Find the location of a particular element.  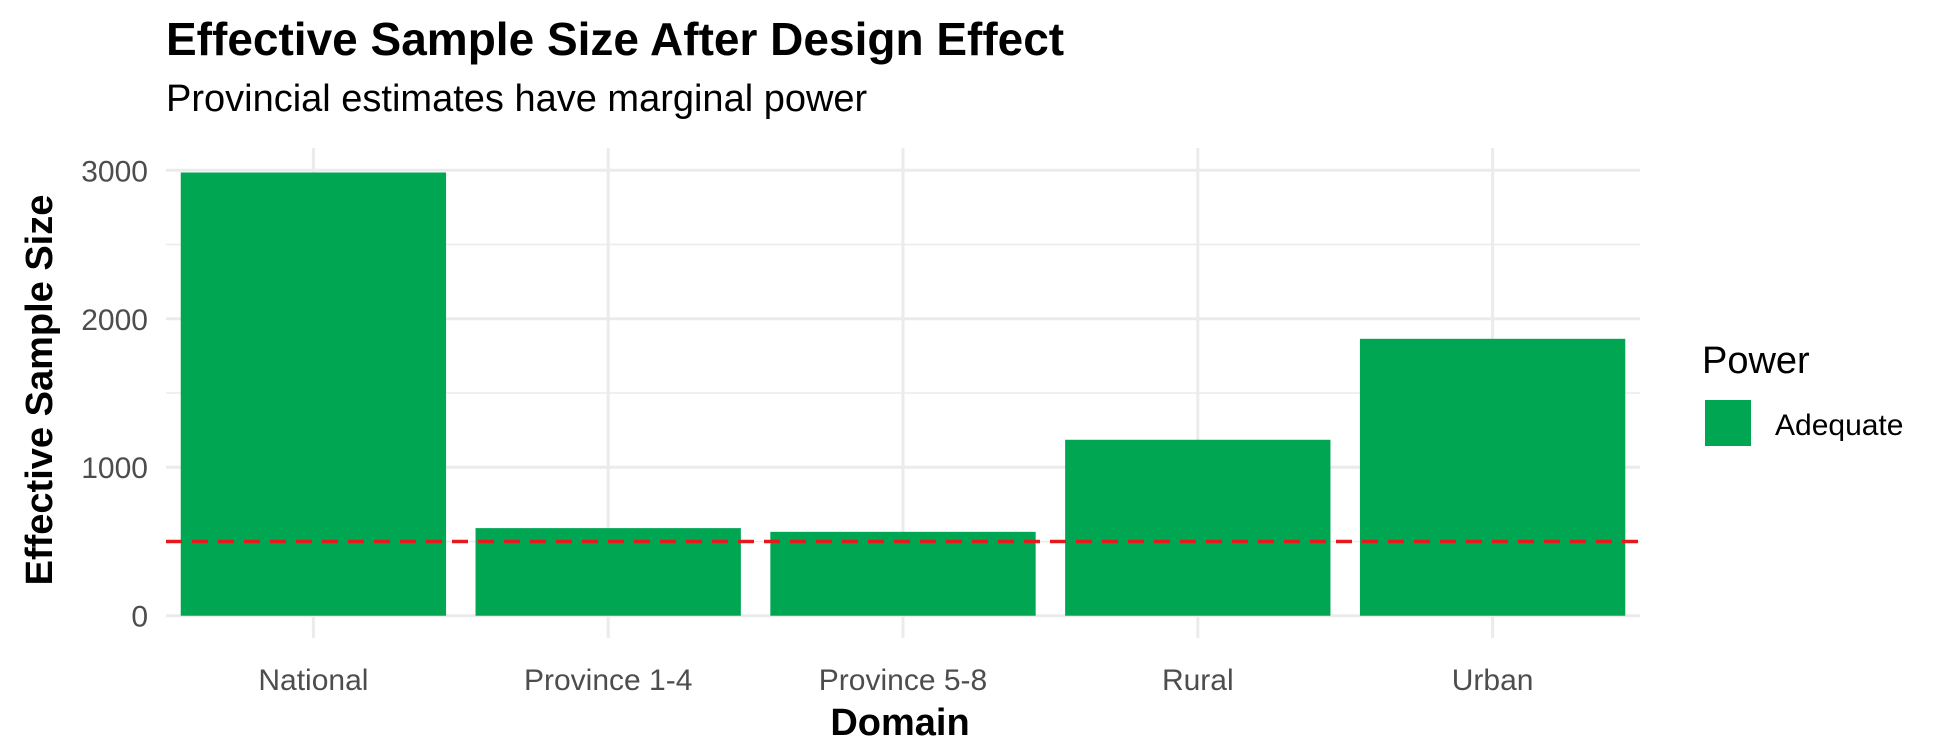

legend: Power Adequate is located at coordinates (1802, 393).